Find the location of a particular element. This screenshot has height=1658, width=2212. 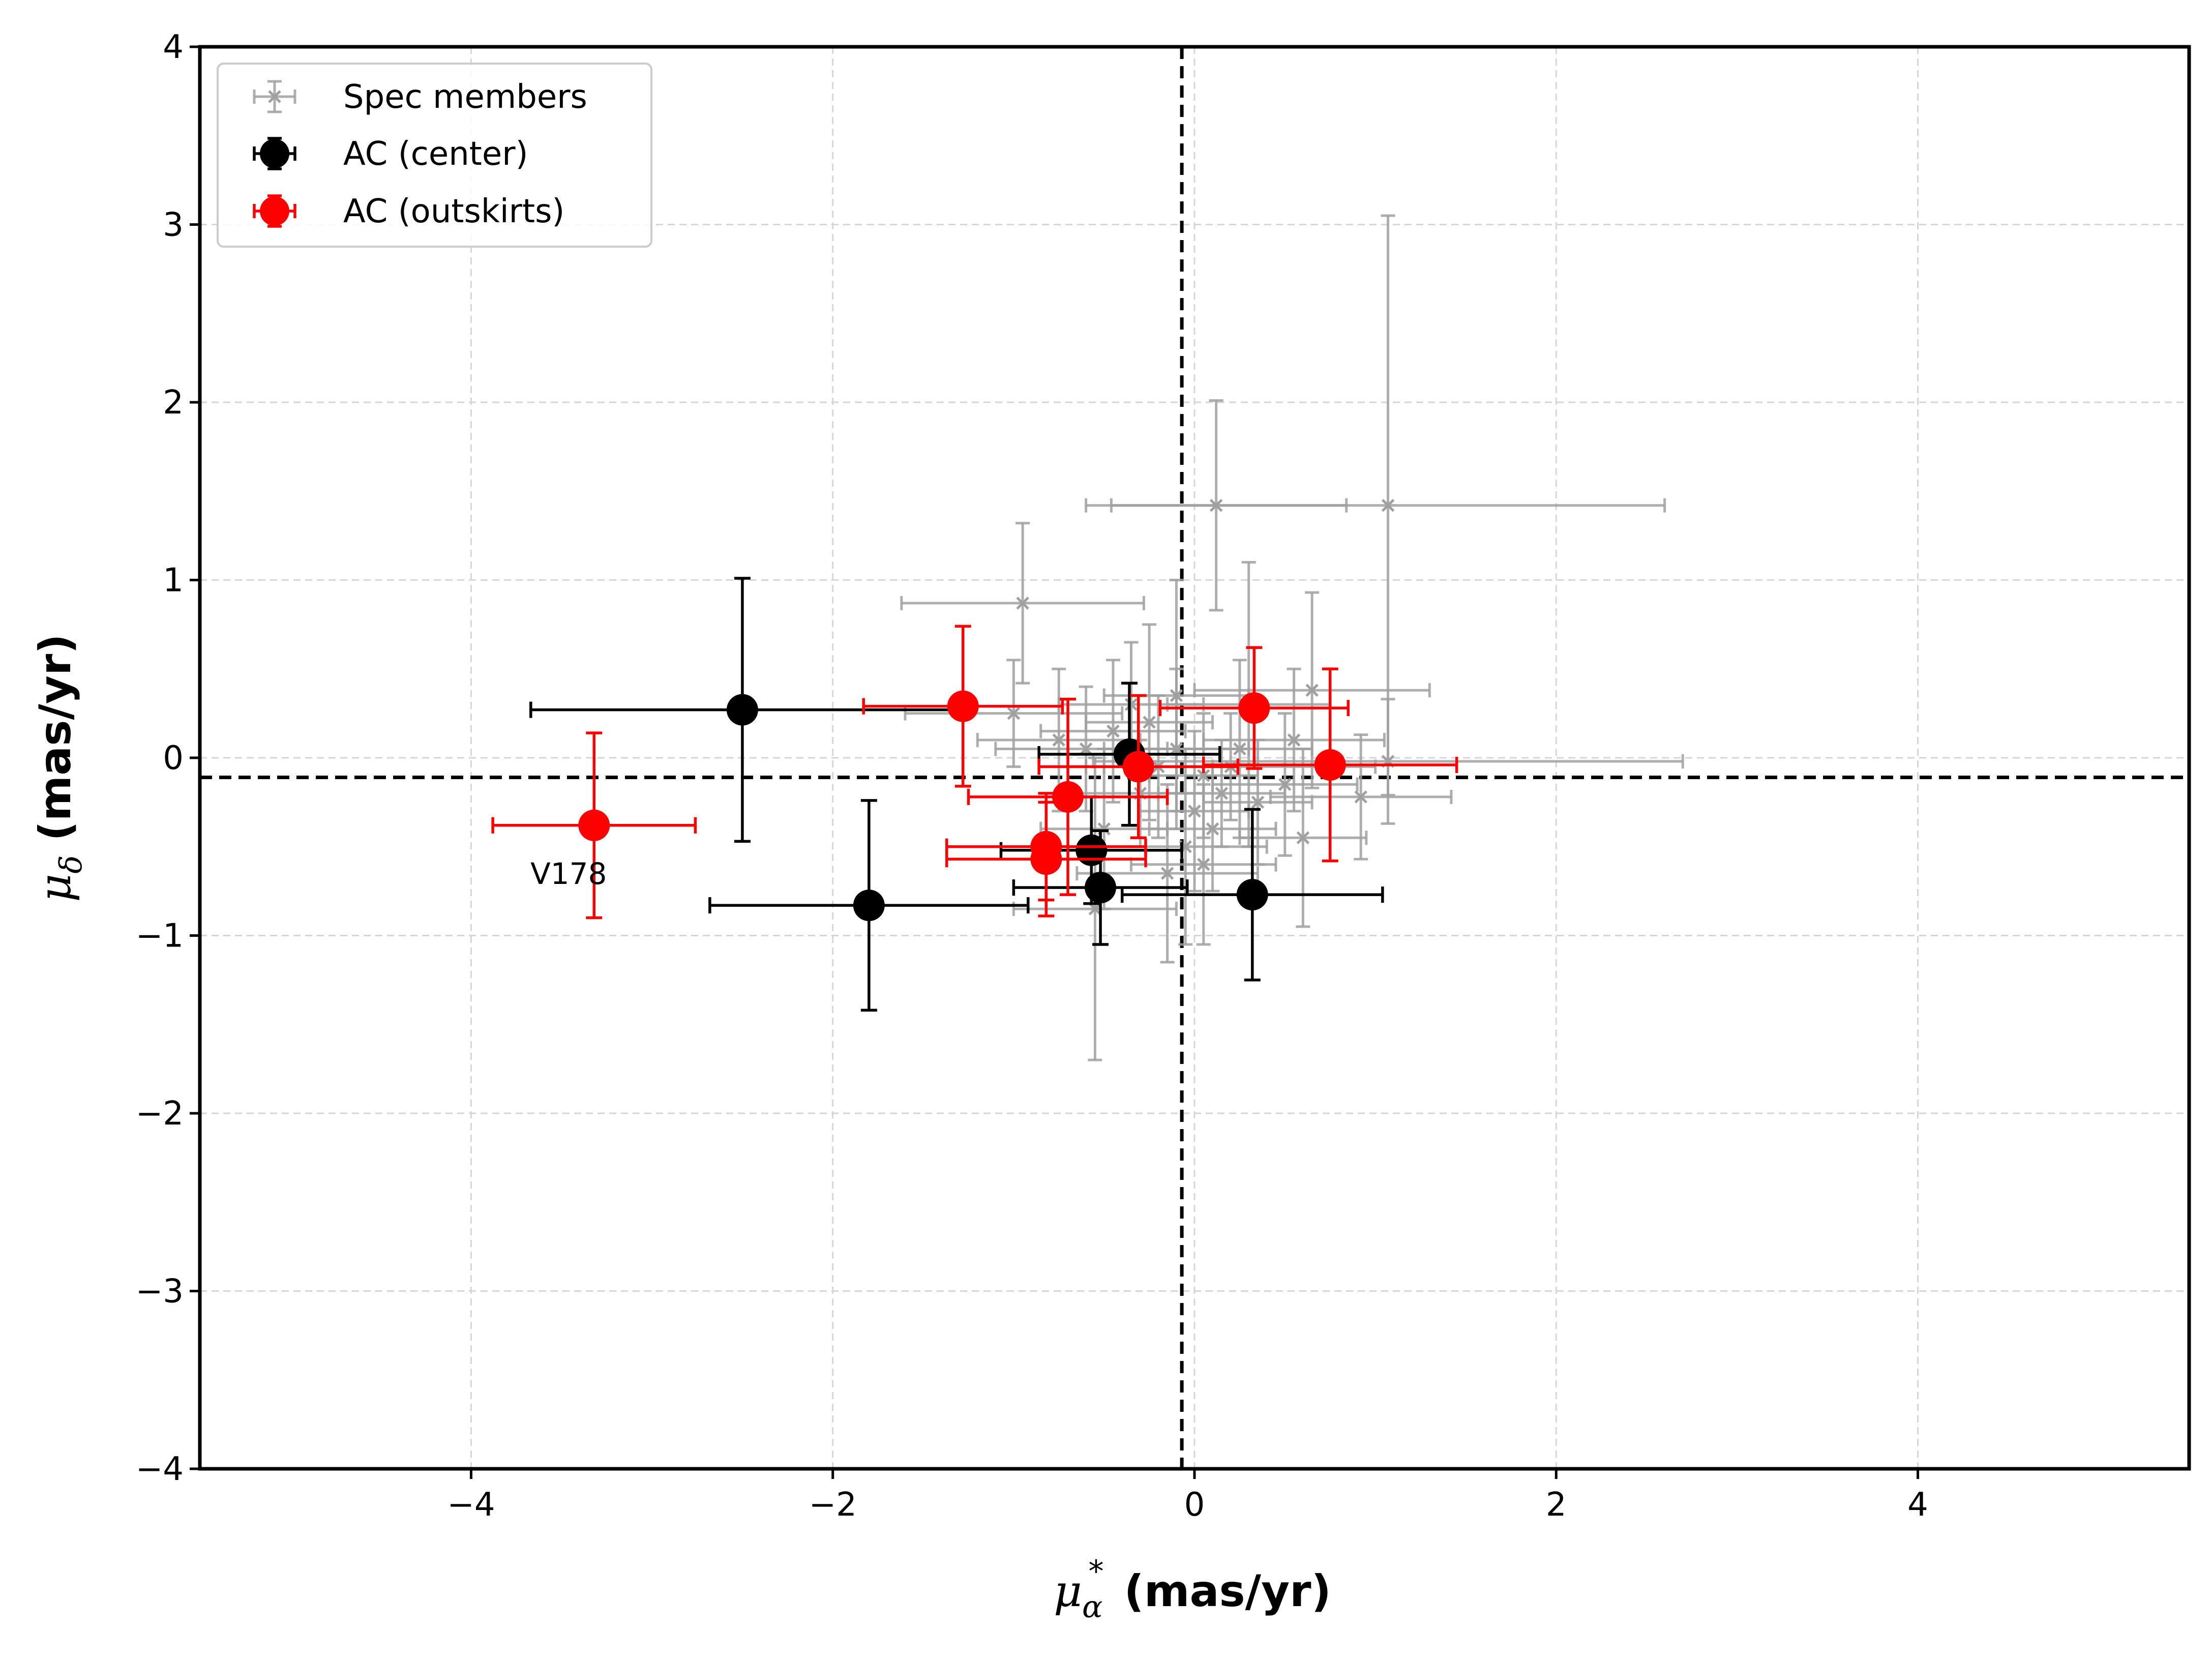

x-tick-label: −4 is located at coordinates (471, 1505).